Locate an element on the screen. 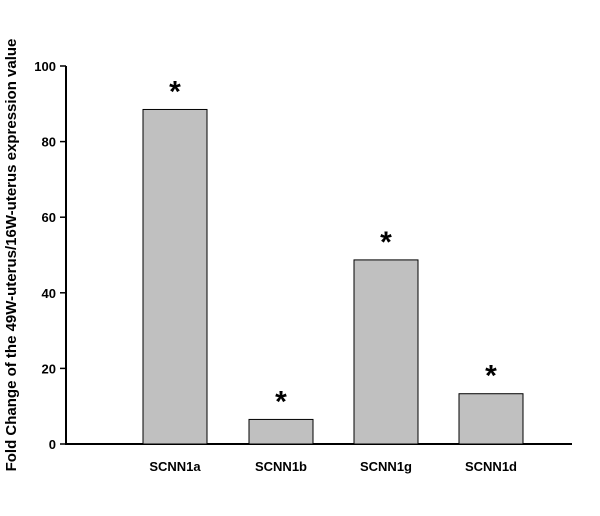 This screenshot has width=600, height=516. y-tick-label: 0 is located at coordinates (52, 444).